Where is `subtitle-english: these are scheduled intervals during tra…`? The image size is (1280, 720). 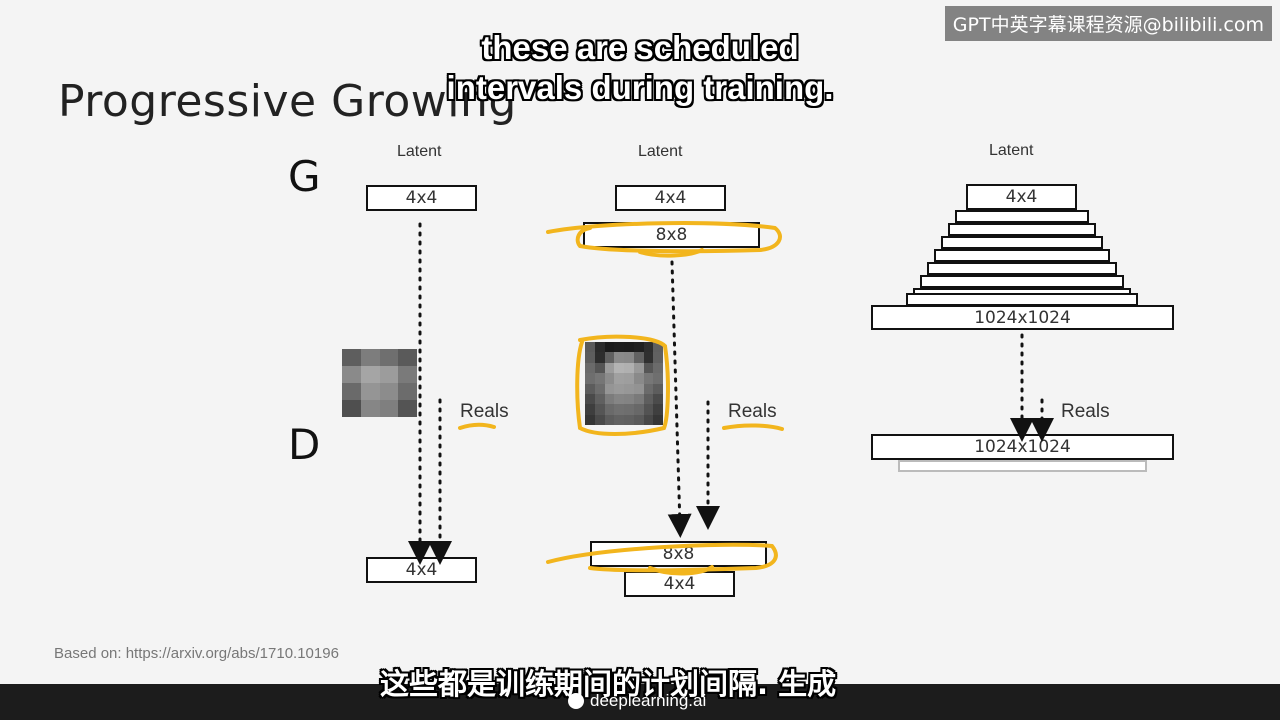 subtitle-english: these are scheduled intervals during tra… is located at coordinates (640, 67).